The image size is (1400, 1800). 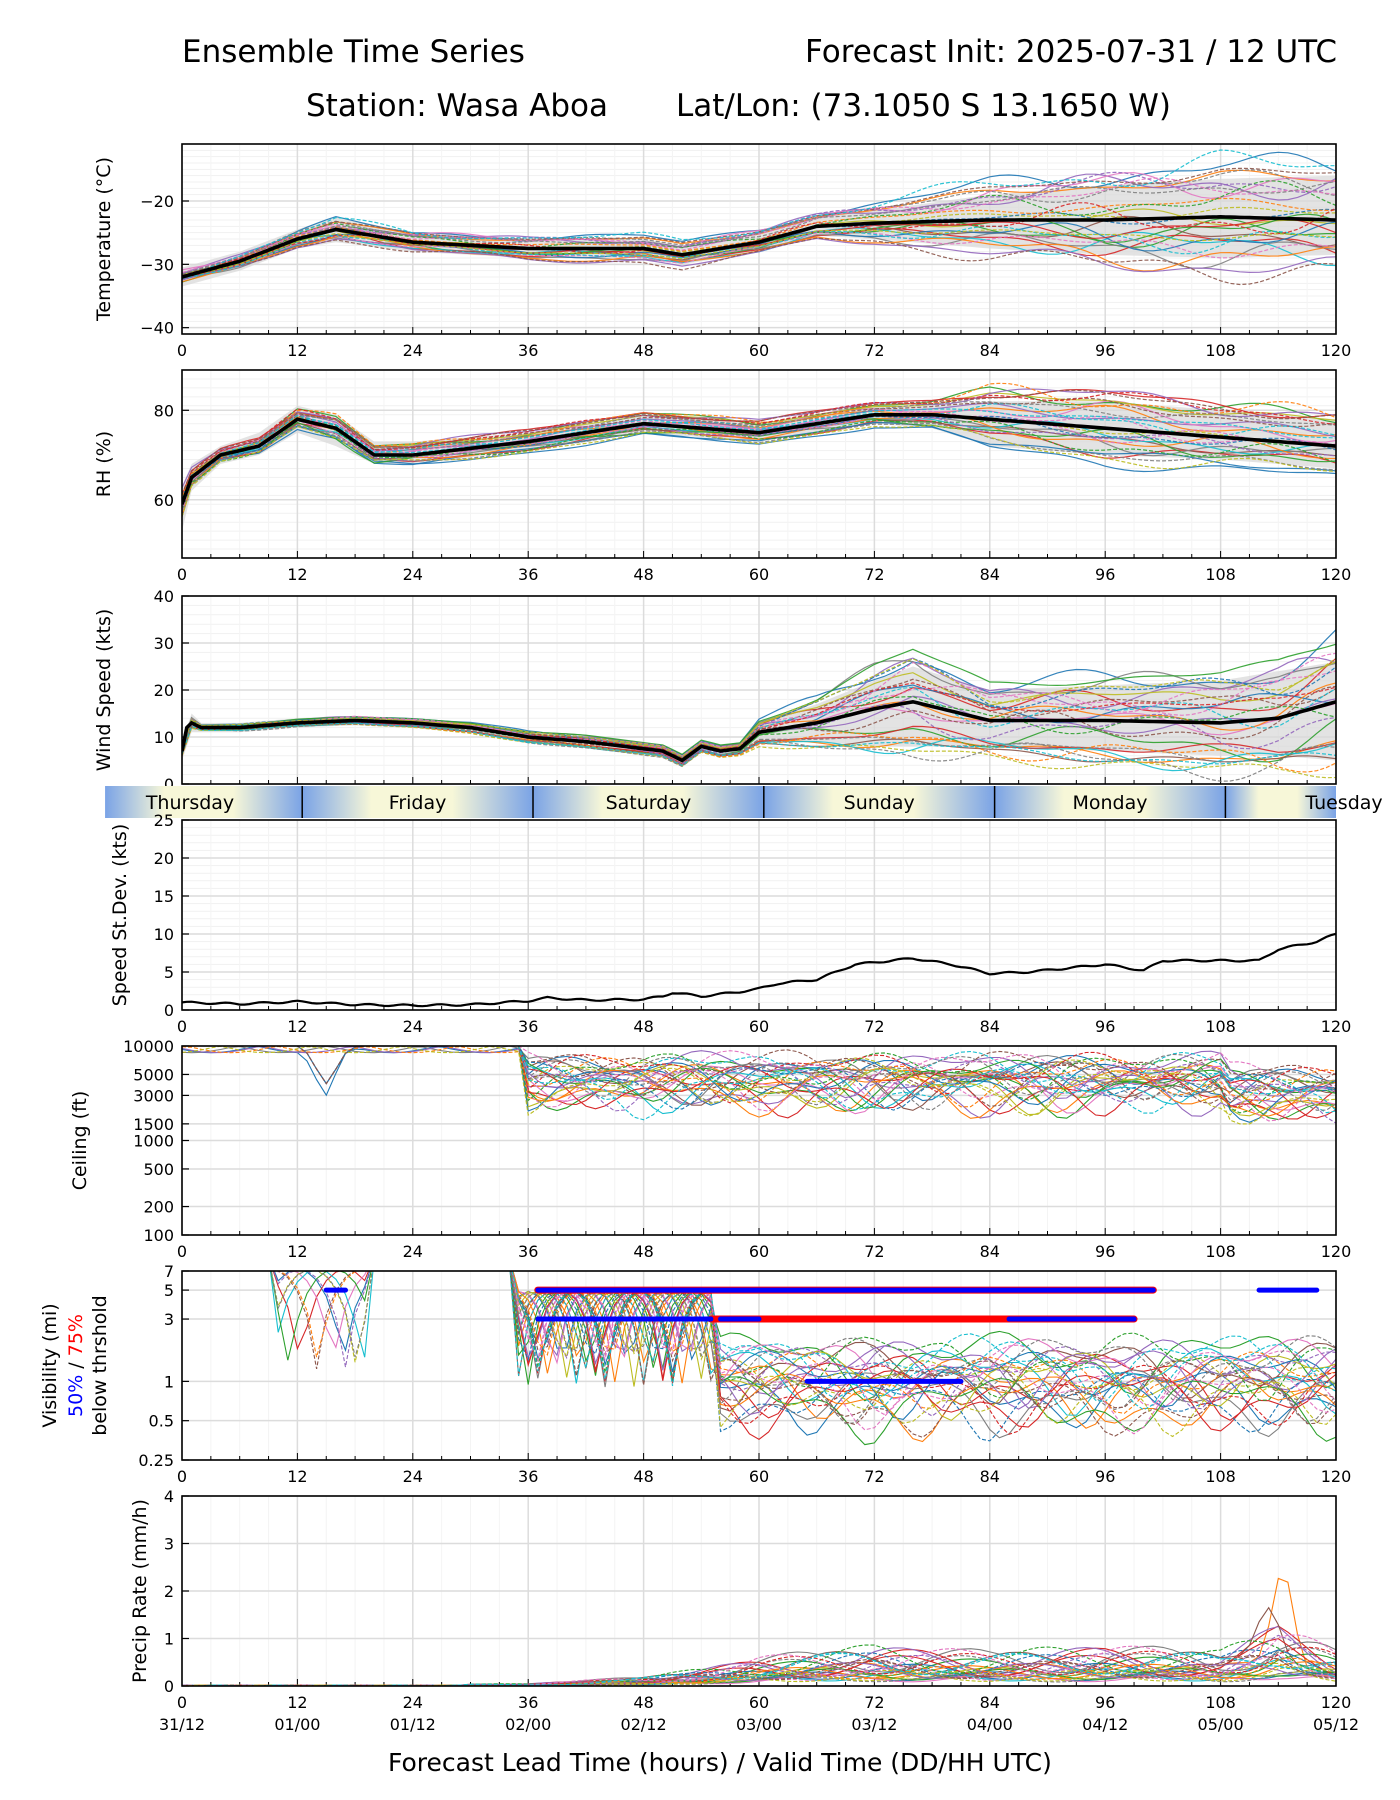 I want to click on panel-speed-stdev: 25 20 15 10 5 00 12 24 36 48 60 72 84 96 108 120, so click(x=753, y=923).